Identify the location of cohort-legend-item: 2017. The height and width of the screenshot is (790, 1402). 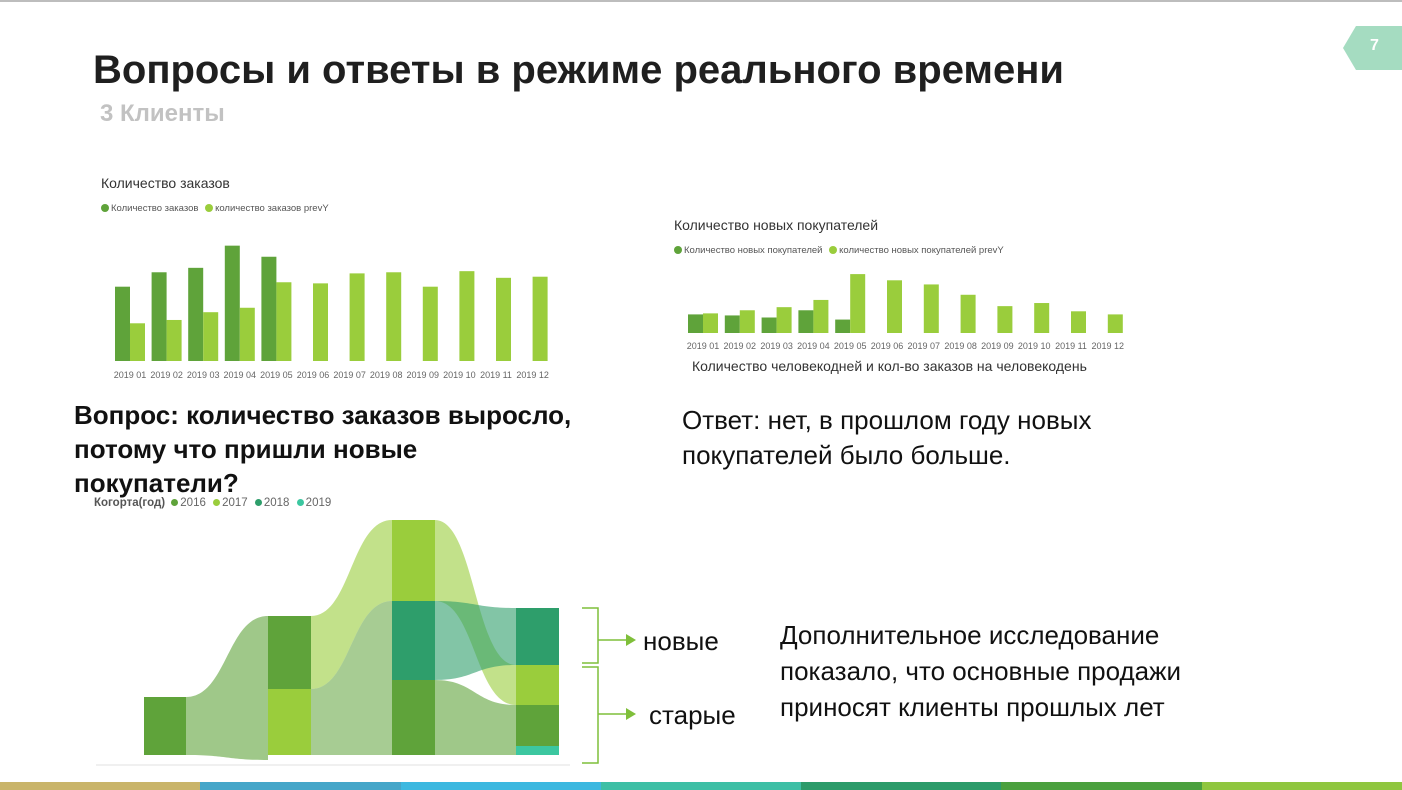
(230, 503).